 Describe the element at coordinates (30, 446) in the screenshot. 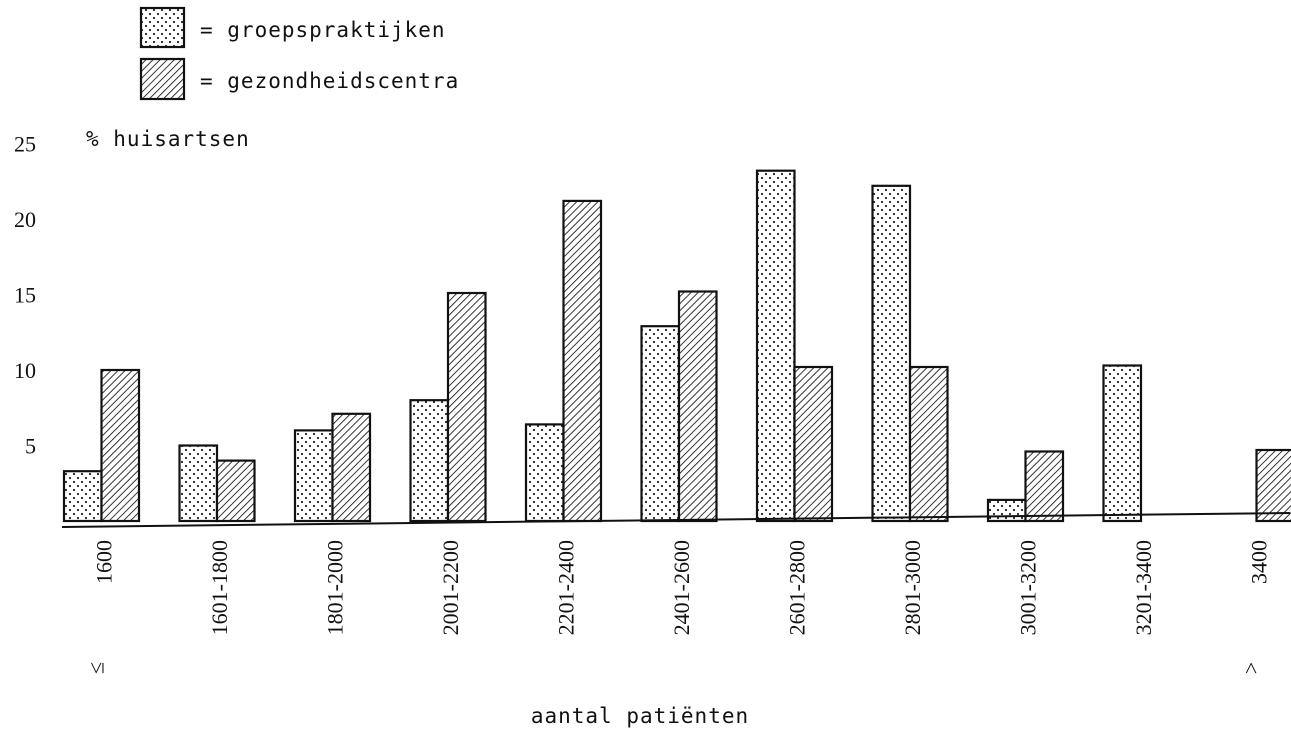

I see `y-tick-label: 5` at that location.